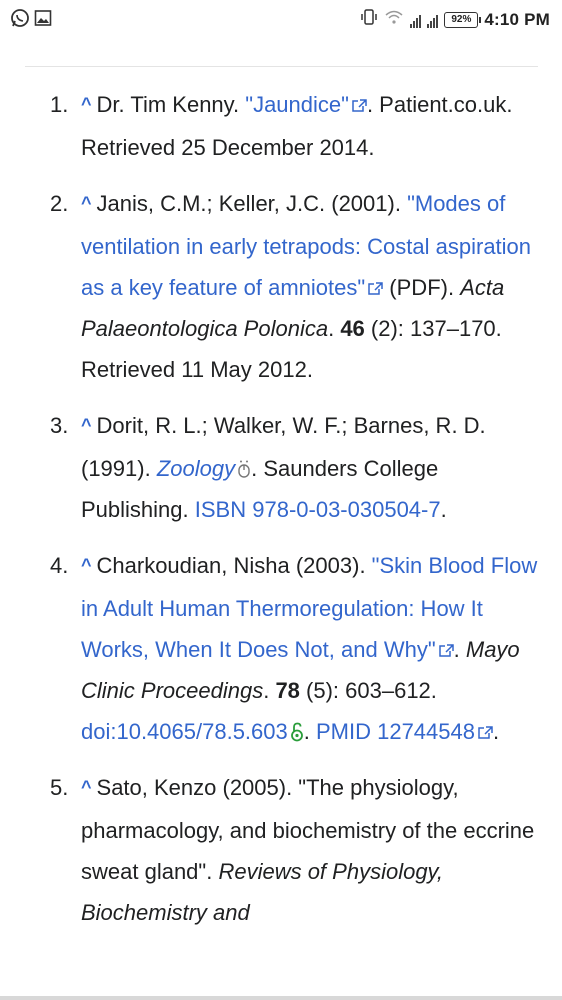  What do you see at coordinates (260, 489) in the screenshot?
I see `reference-publisher: . Saunders College Publishing.` at bounding box center [260, 489].